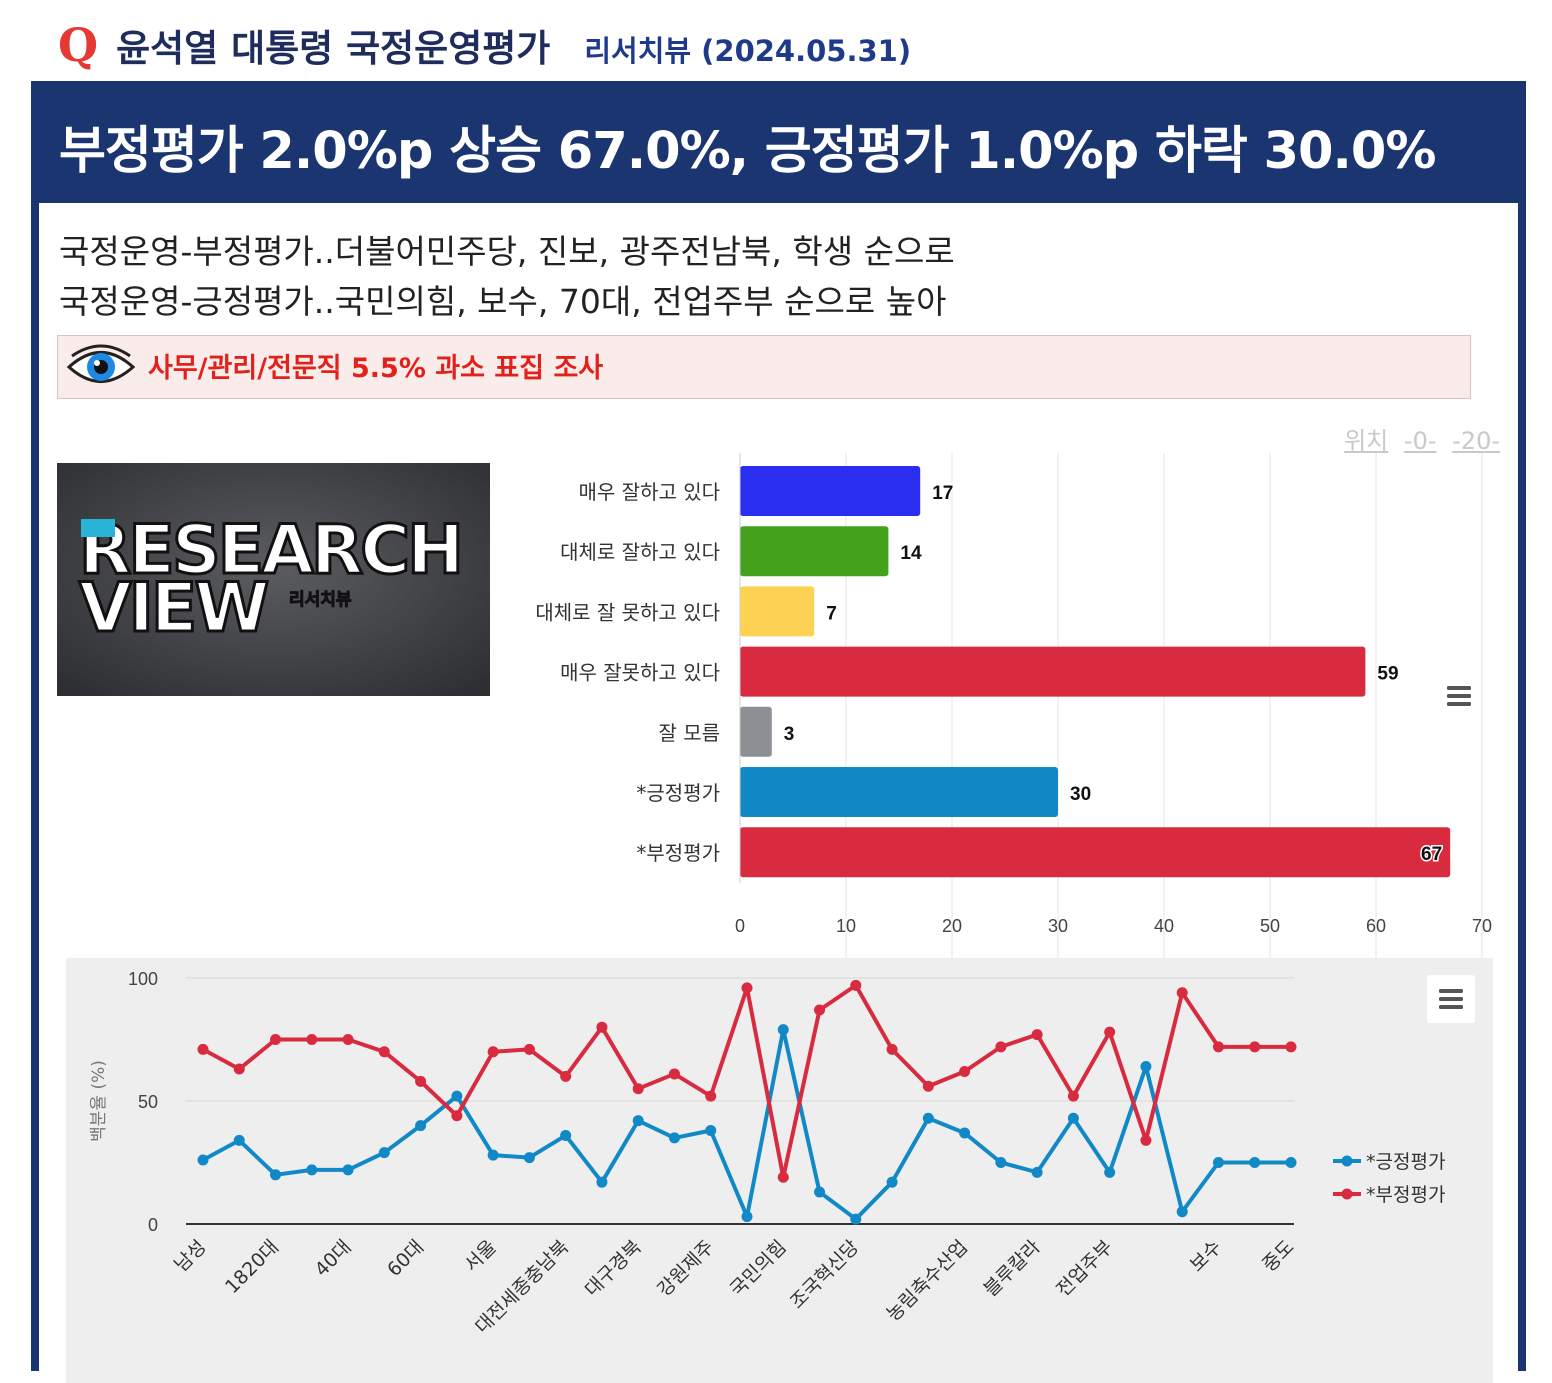 The image size is (1552, 1383). Describe the element at coordinates (678, 793) in the screenshot. I see `category-label: *긍정평가` at that location.